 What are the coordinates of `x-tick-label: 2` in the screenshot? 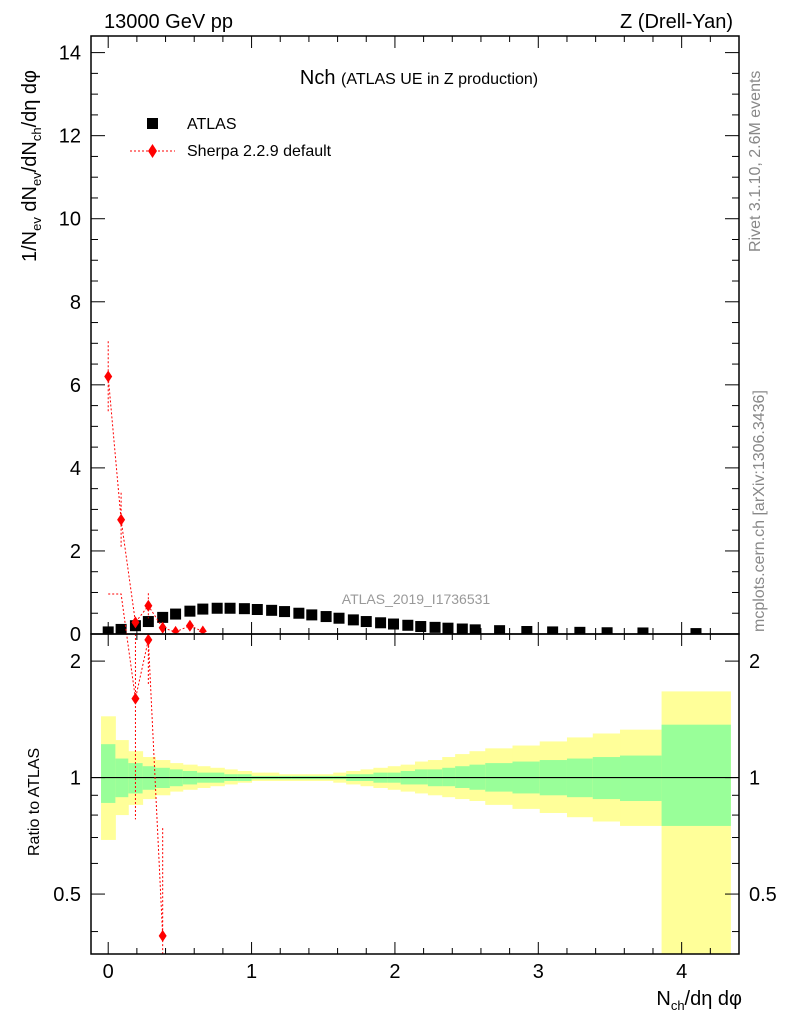 It's located at (394, 972).